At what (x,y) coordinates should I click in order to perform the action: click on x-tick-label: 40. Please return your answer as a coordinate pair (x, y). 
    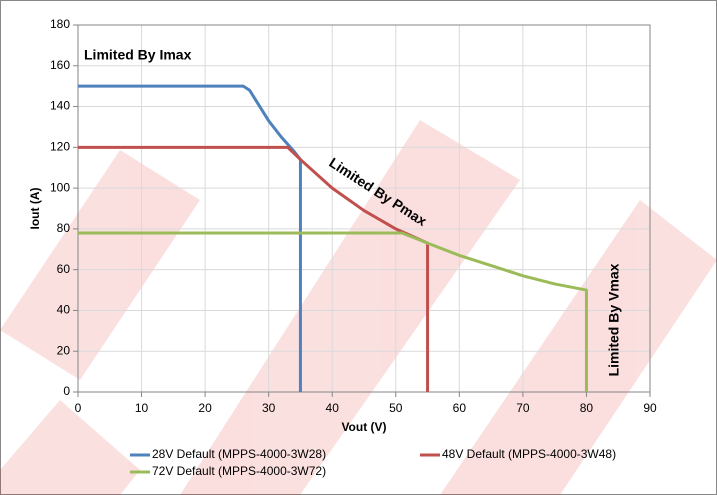
    Looking at the image, I should click on (333, 408).